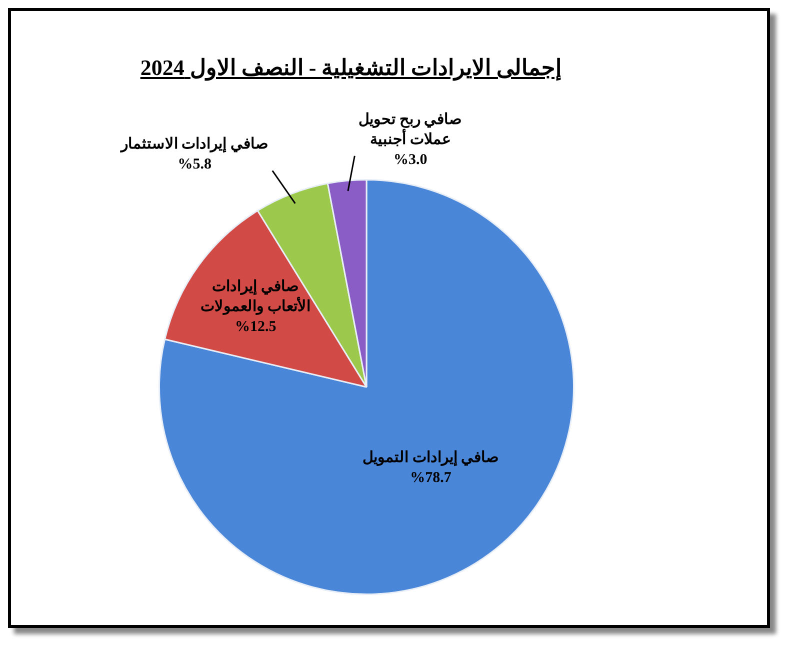  I want to click on slice-label: صافي إيرادات الأتعاب والعمولات, so click(255, 296).